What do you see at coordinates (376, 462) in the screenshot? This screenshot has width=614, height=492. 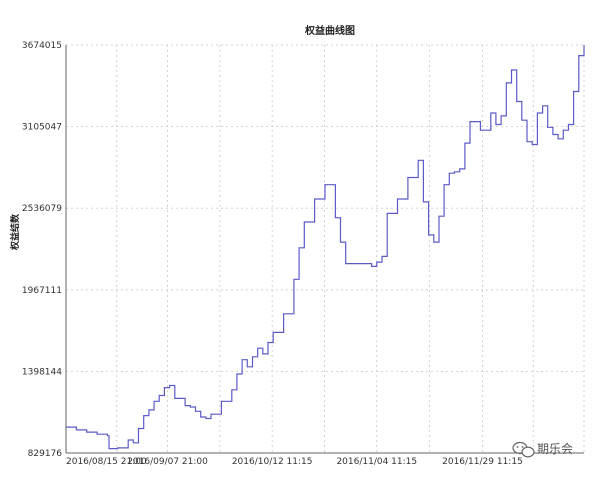 I see `x-tick-label: 2016/11/04 11:15` at bounding box center [376, 462].